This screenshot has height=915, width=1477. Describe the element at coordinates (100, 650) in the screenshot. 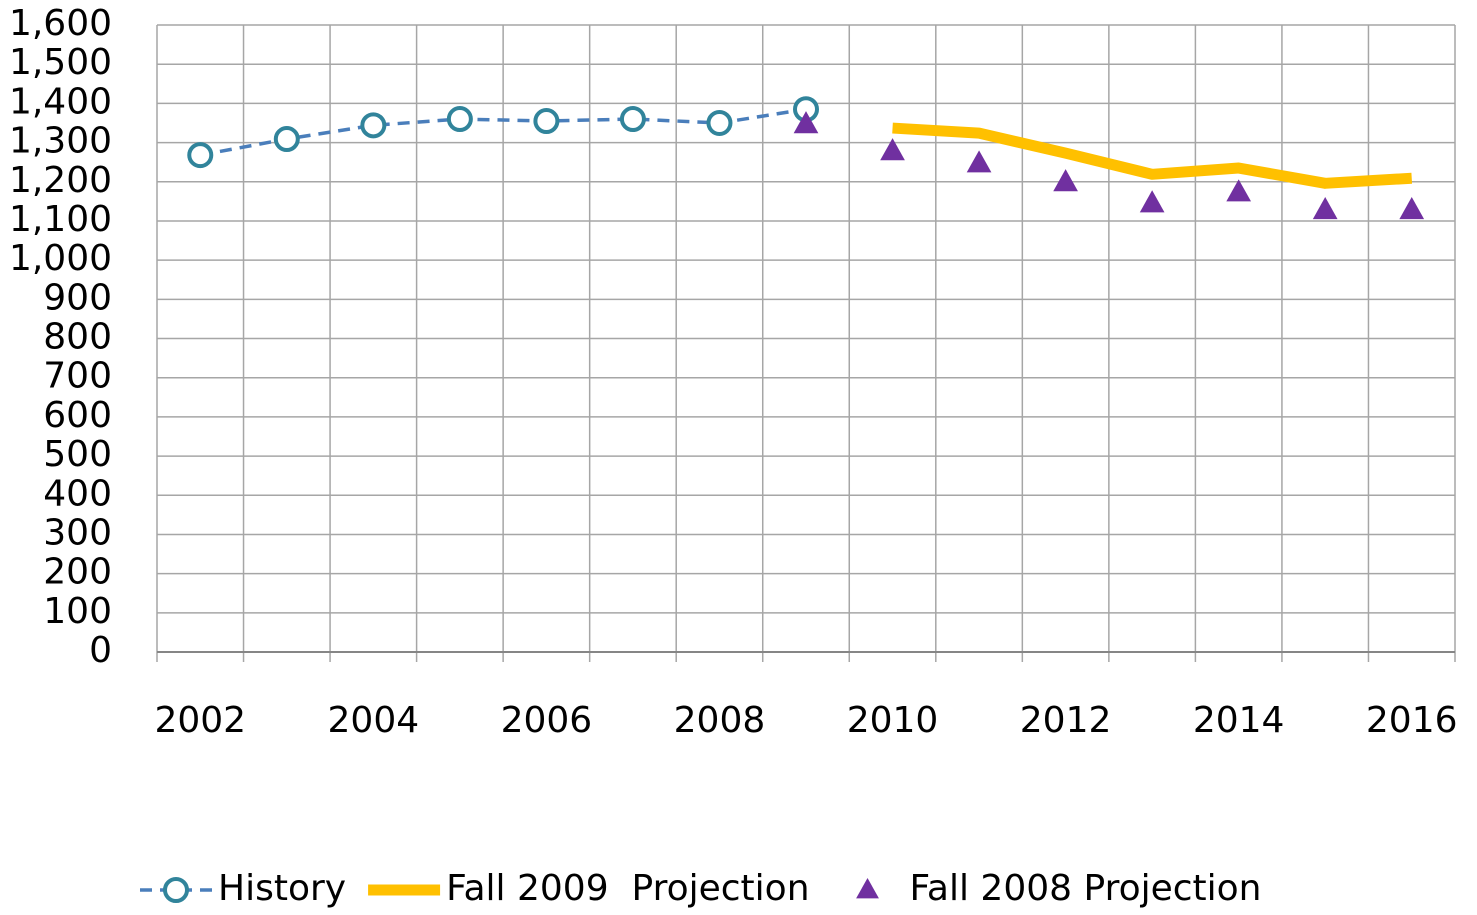

I see `y-tick-label: 0` at that location.